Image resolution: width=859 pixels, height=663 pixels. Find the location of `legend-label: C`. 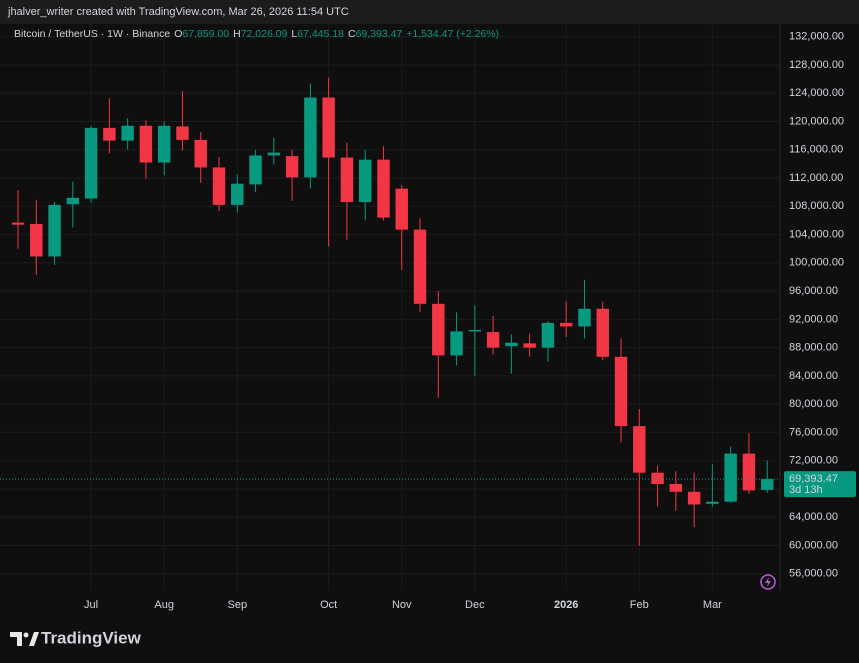

legend-label: C is located at coordinates (352, 34).